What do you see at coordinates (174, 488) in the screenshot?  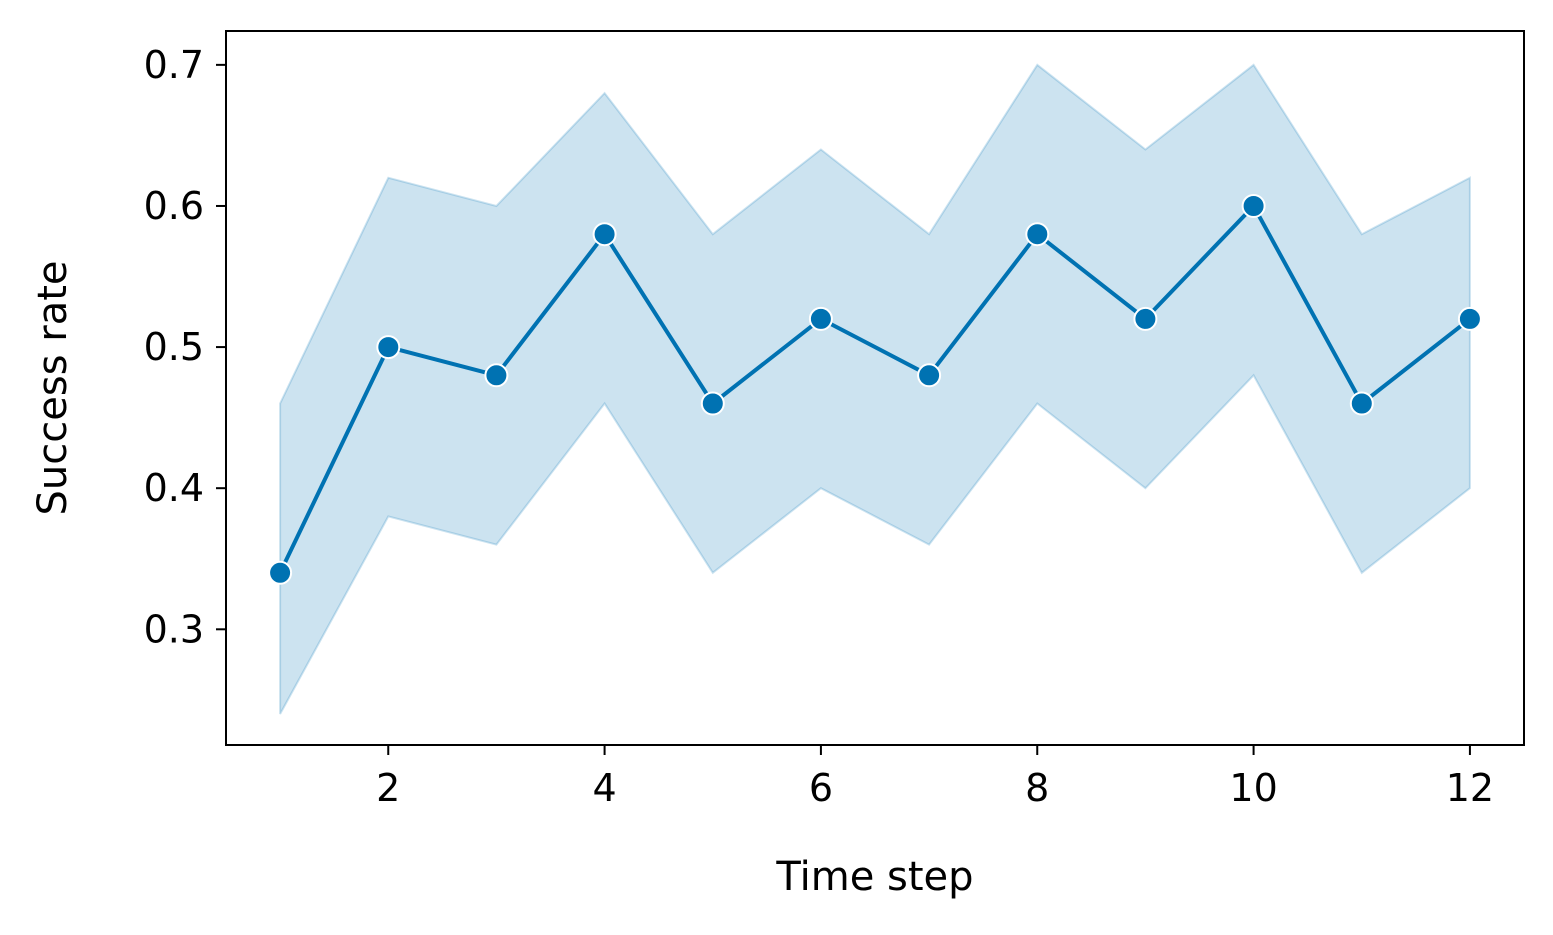 I see `y-tick-label: 0.4` at bounding box center [174, 488].